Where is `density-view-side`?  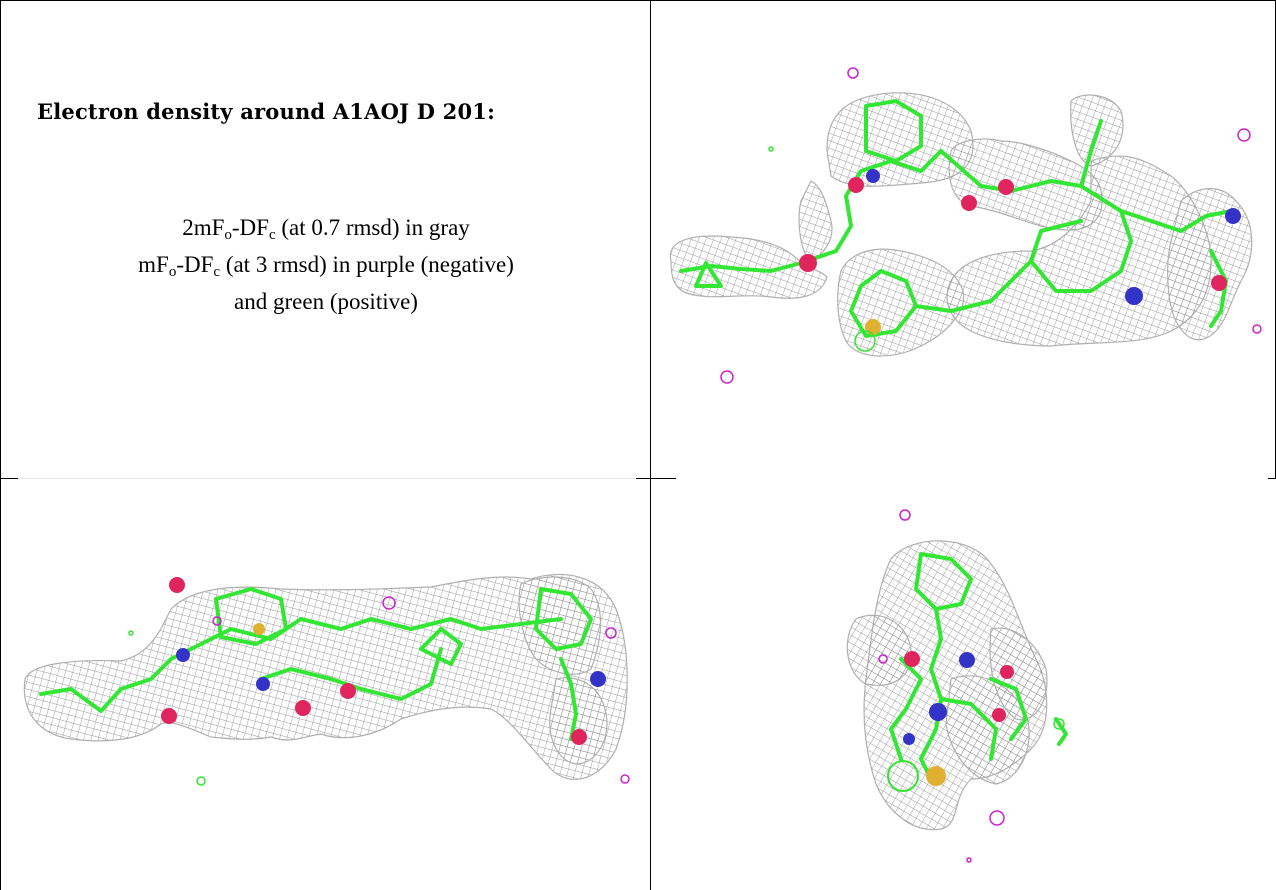
density-view-side is located at coordinates (326, 679).